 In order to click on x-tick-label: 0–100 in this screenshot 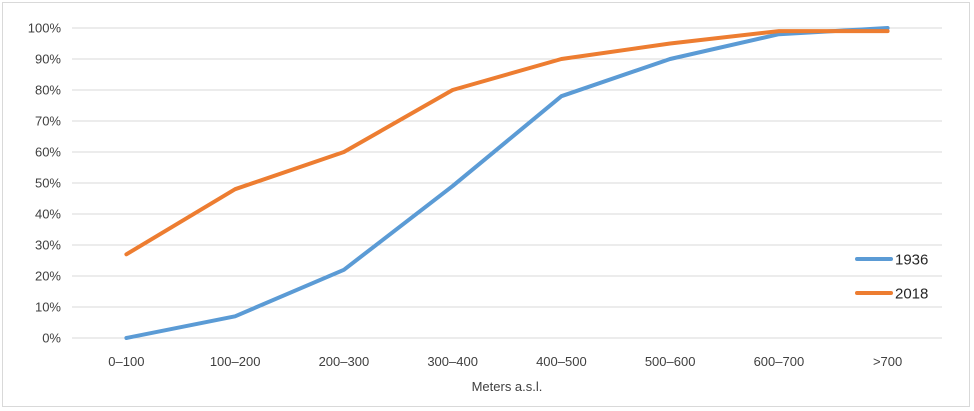, I will do `click(126, 361)`.